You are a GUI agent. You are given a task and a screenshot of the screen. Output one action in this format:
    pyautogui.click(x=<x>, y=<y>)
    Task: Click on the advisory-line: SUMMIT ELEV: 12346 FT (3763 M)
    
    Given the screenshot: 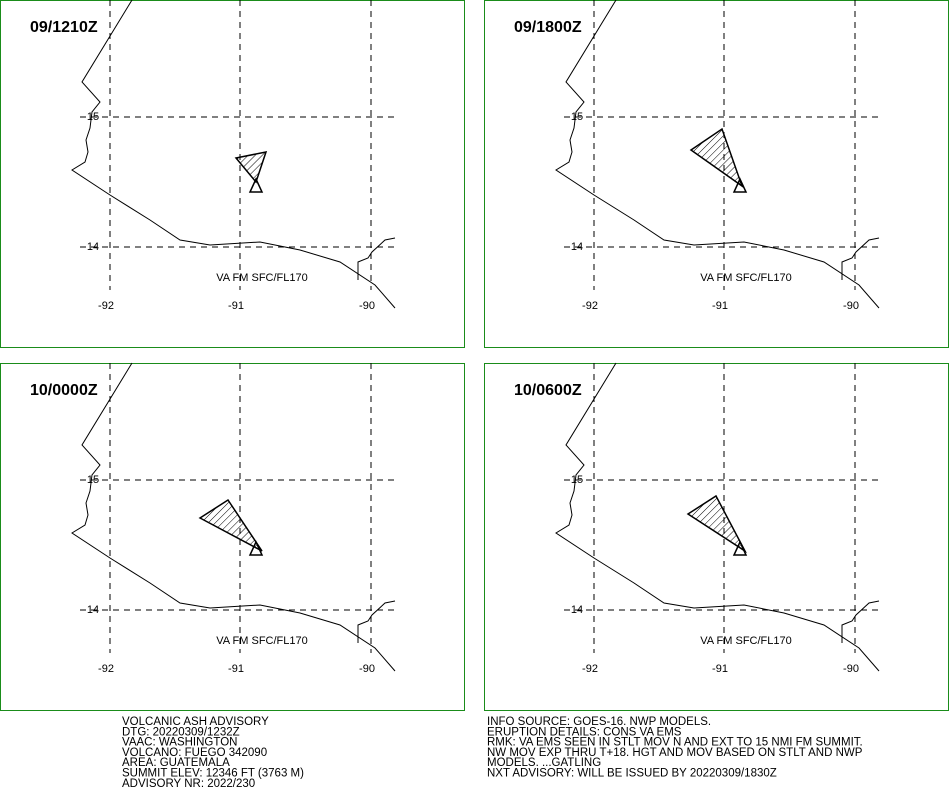 What is the action you would take?
    pyautogui.click(x=213, y=774)
    